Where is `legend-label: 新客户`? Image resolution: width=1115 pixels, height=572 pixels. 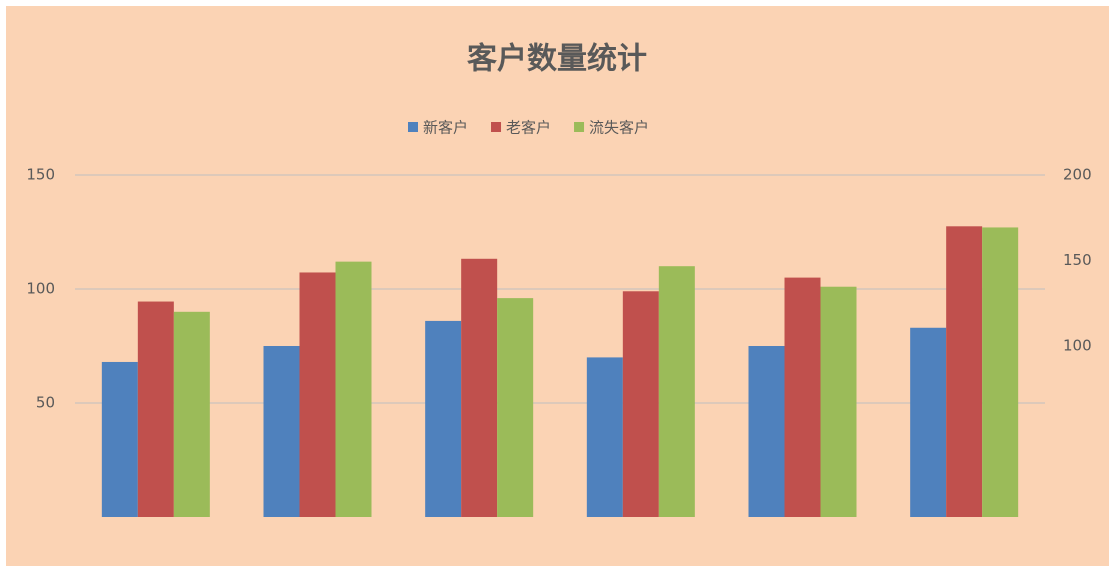 legend-label: 新客户 is located at coordinates (445, 128).